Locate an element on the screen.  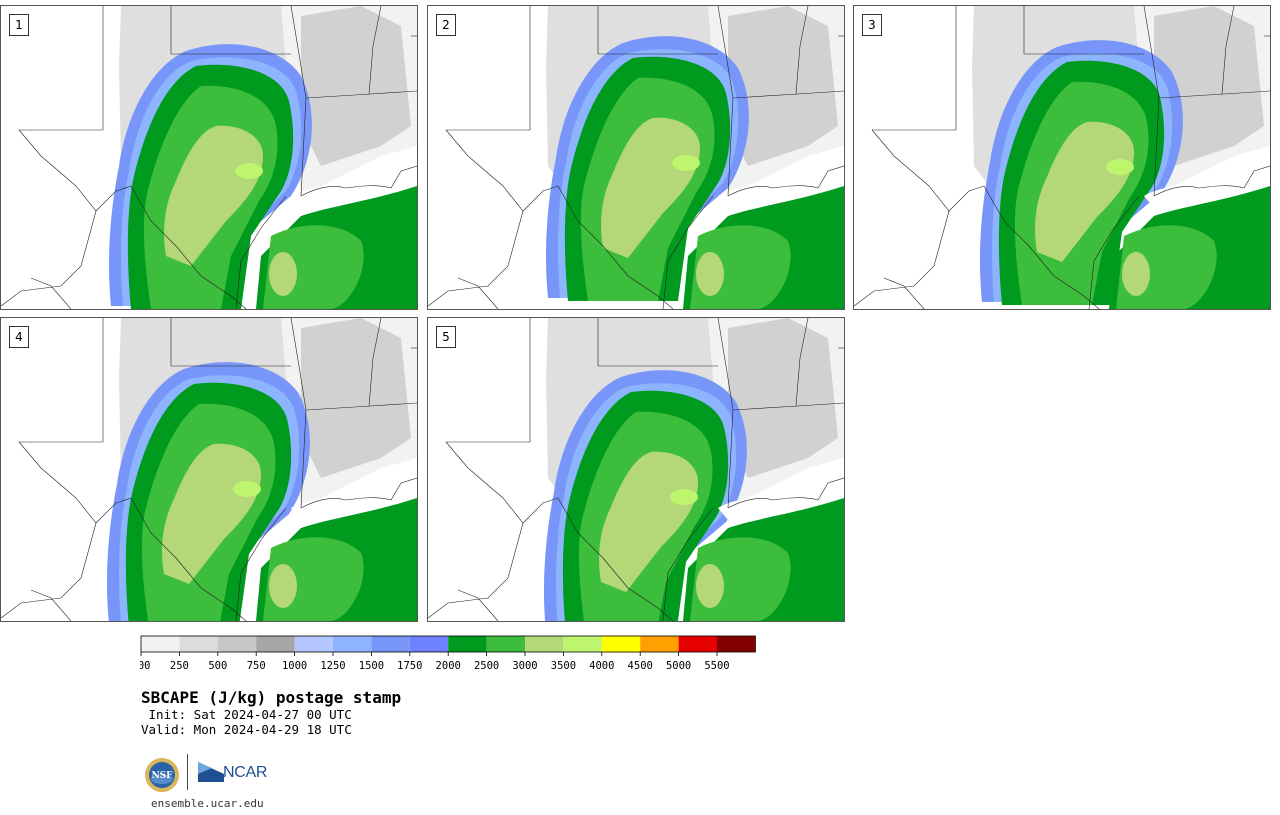
colorbar-tick-label: 100 is located at coordinates (145, 666).